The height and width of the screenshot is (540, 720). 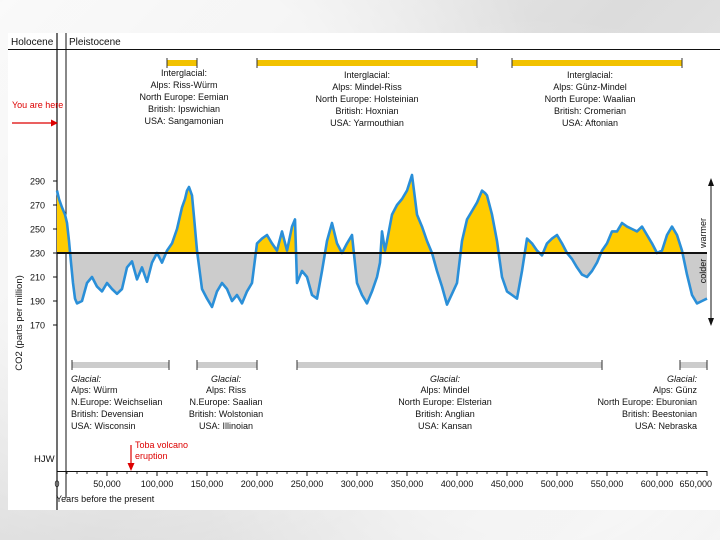 What do you see at coordinates (367, 87) in the screenshot?
I see `interglacial-2-alps: Alps: Mindel-Riss` at bounding box center [367, 87].